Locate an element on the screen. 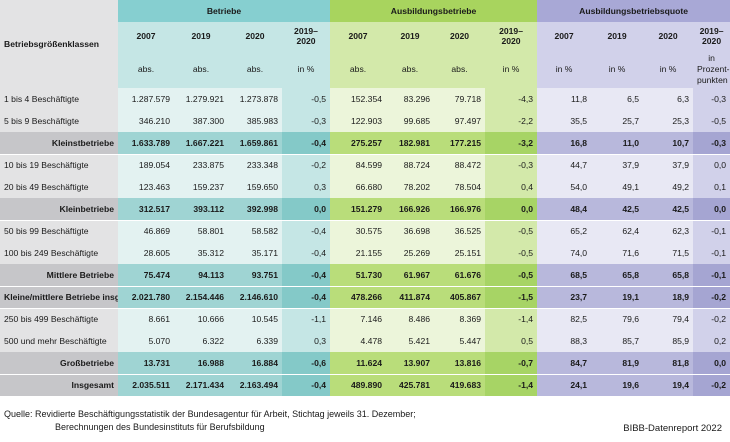  cell-q-0: 44,7 is located at coordinates (564, 165).